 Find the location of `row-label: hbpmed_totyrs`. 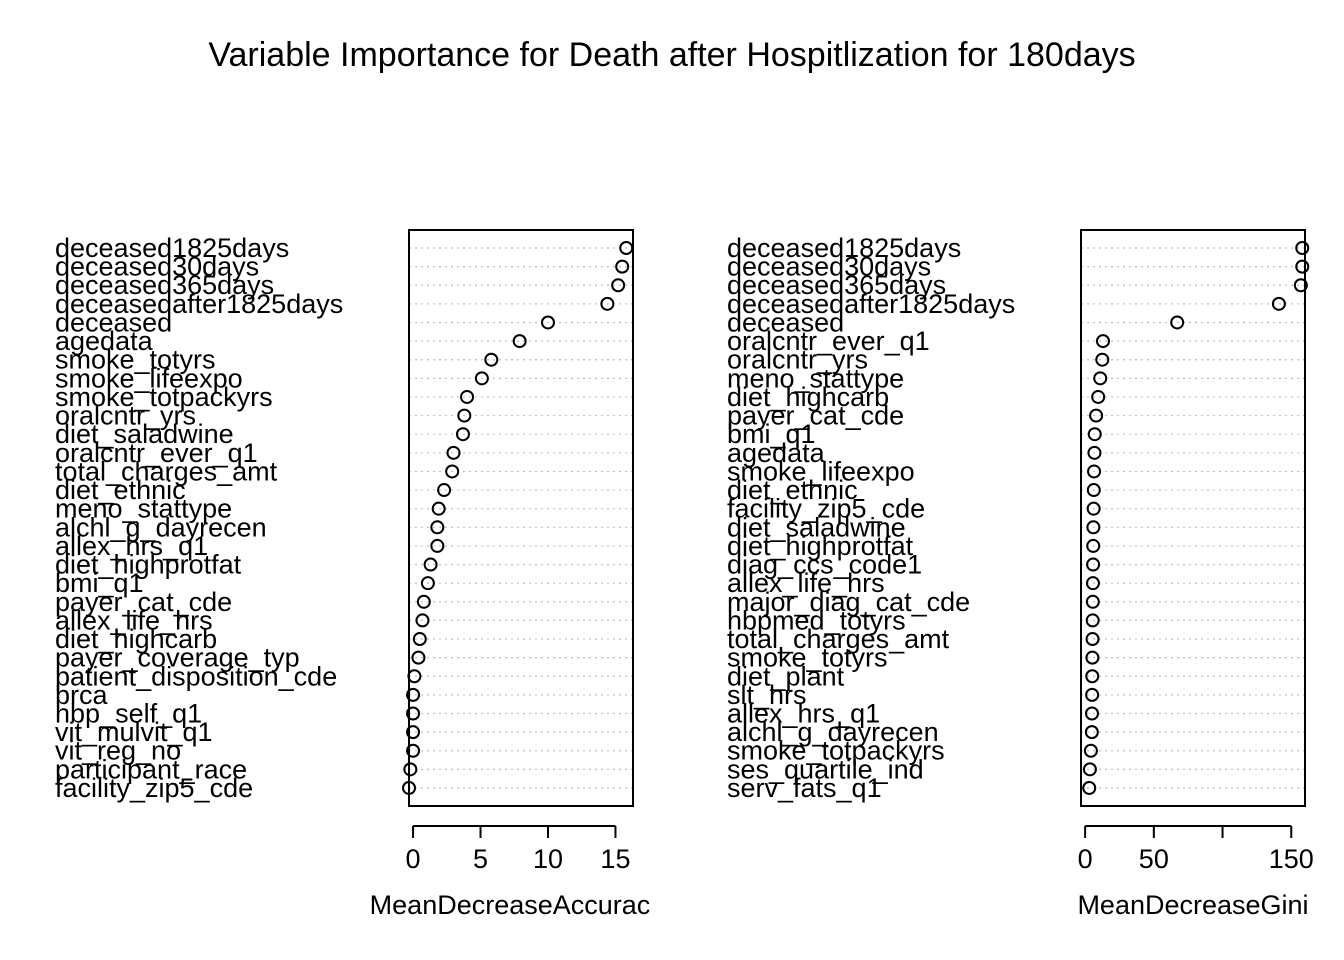

row-label: hbpmed_totyrs is located at coordinates (816, 620).